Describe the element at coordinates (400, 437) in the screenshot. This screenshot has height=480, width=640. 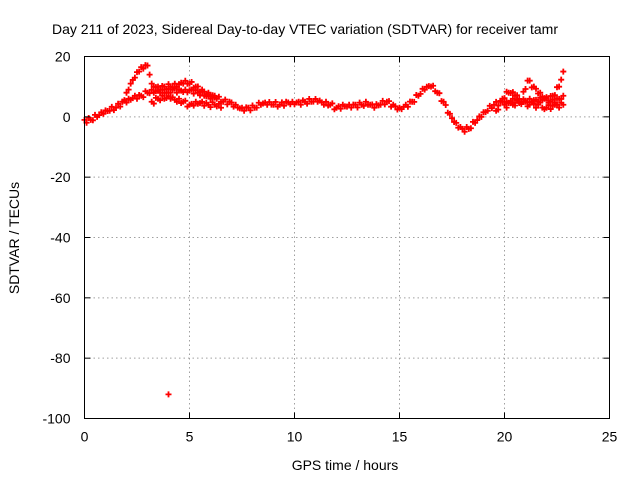
I see `x-tick-label: 15` at that location.